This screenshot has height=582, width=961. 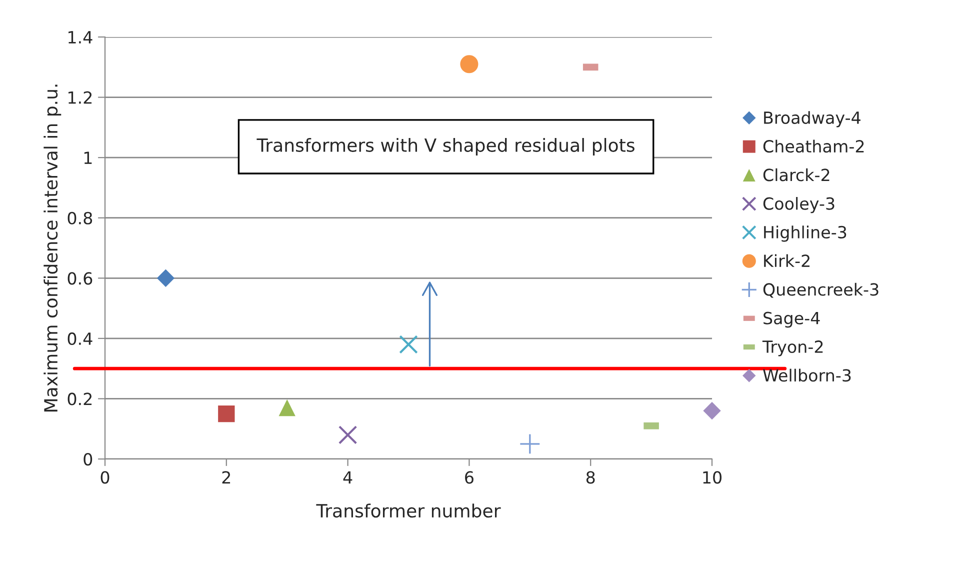 What do you see at coordinates (53, 248) in the screenshot?
I see `y-axis-title: Maximum confidence interval in p.u.` at bounding box center [53, 248].